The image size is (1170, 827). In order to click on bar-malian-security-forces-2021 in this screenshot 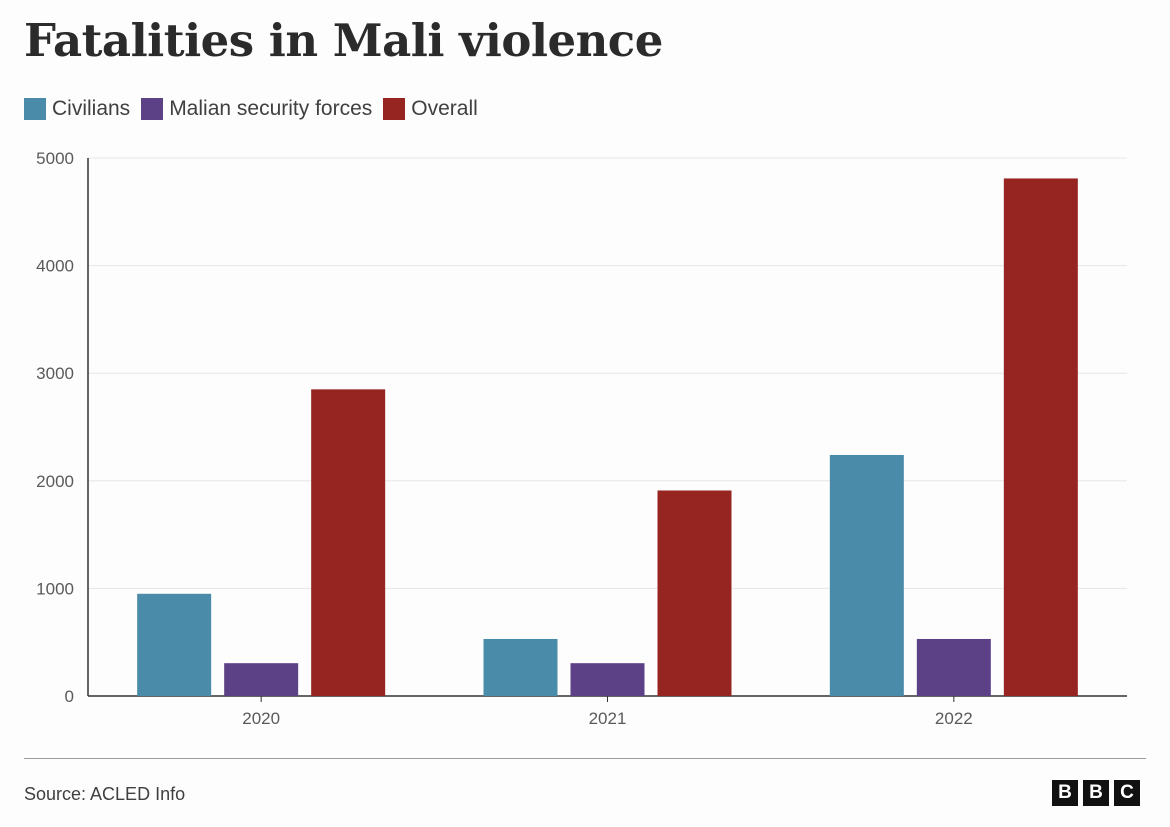, I will do `click(607, 679)`.